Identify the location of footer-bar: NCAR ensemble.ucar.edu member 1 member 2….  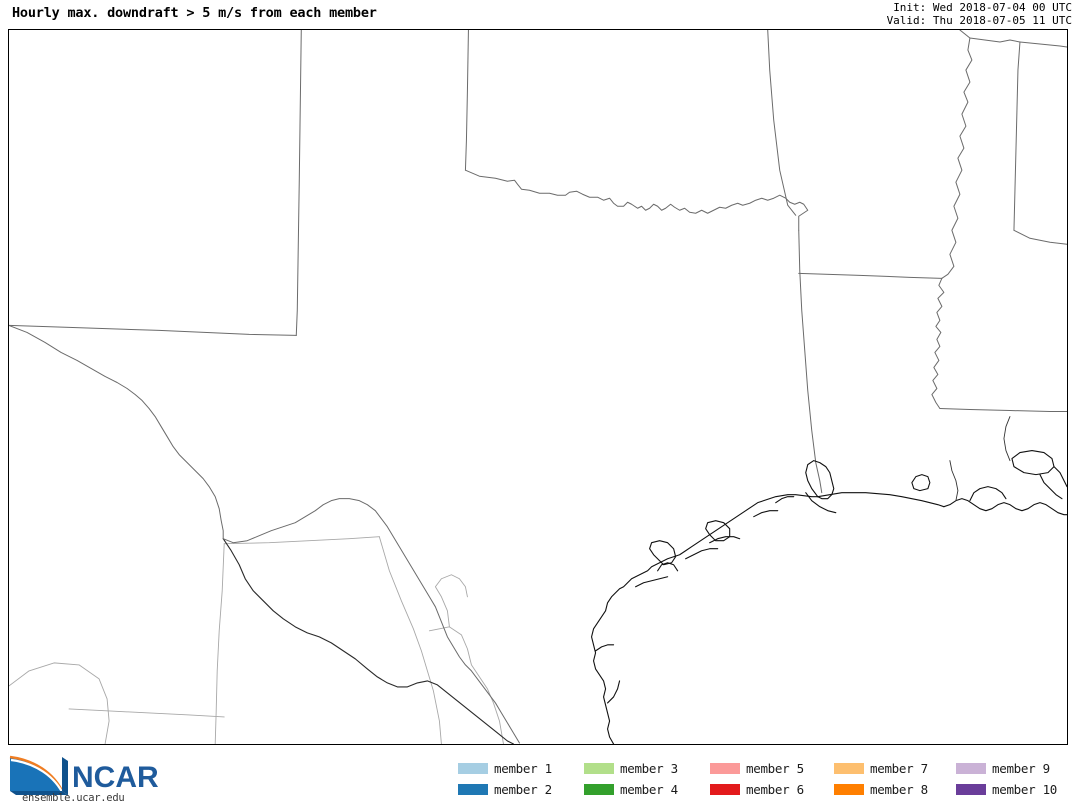
(540, 777).